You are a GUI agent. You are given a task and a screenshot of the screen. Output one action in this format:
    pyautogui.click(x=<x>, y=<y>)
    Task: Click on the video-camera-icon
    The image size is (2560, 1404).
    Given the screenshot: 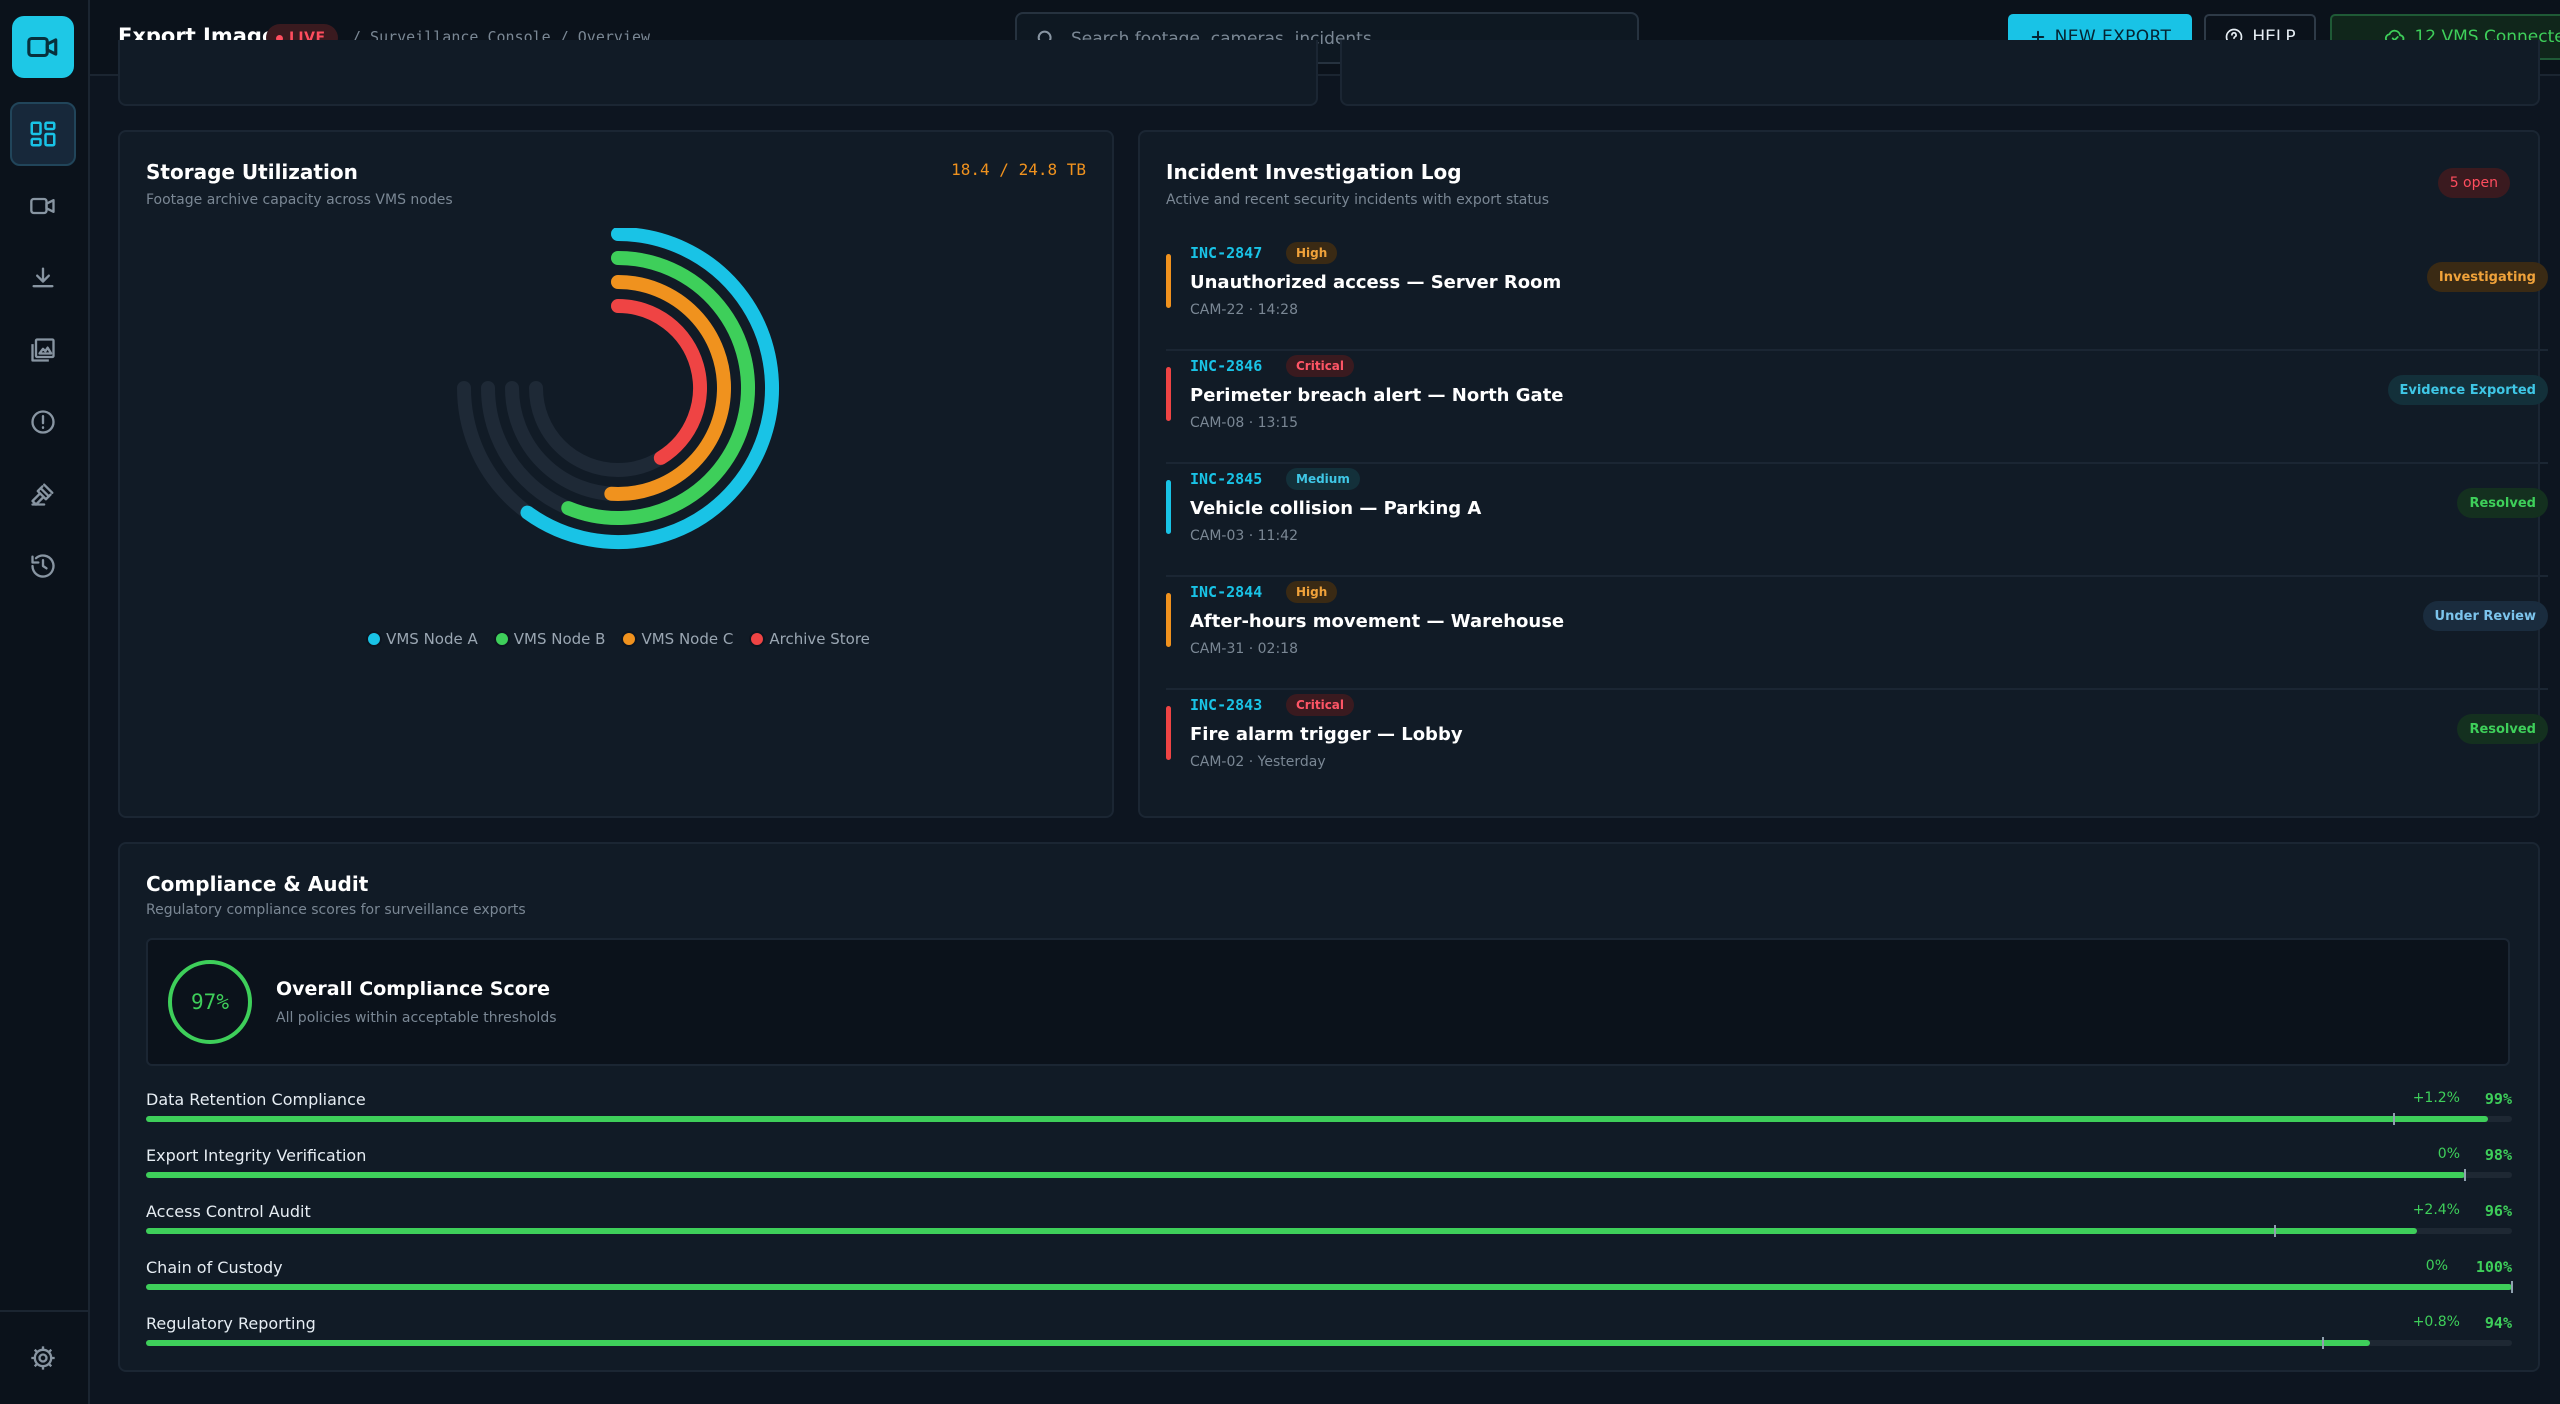 What is the action you would take?
    pyautogui.click(x=42, y=47)
    